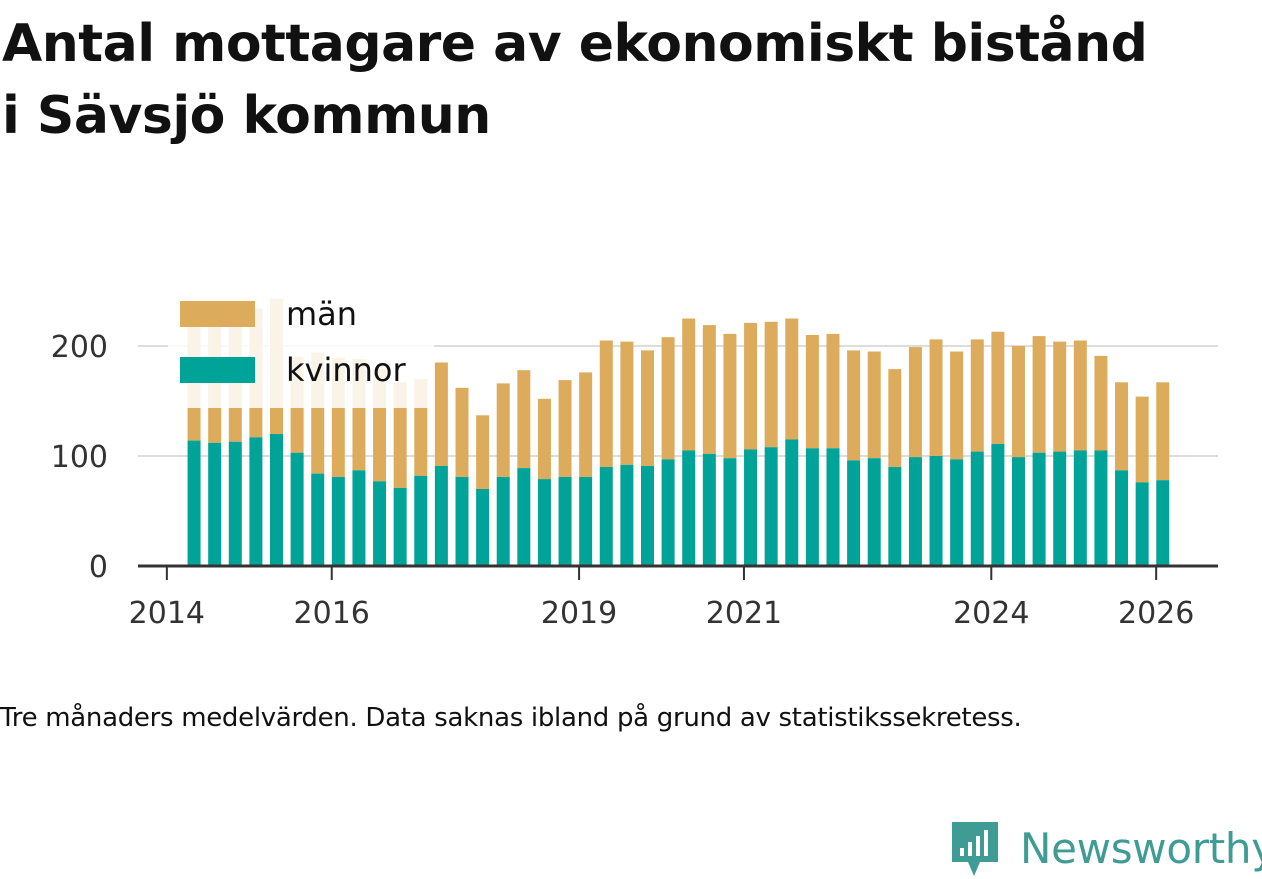 The width and height of the screenshot is (1262, 879). I want to click on brand-name: Newsworthy, so click(1141, 848).